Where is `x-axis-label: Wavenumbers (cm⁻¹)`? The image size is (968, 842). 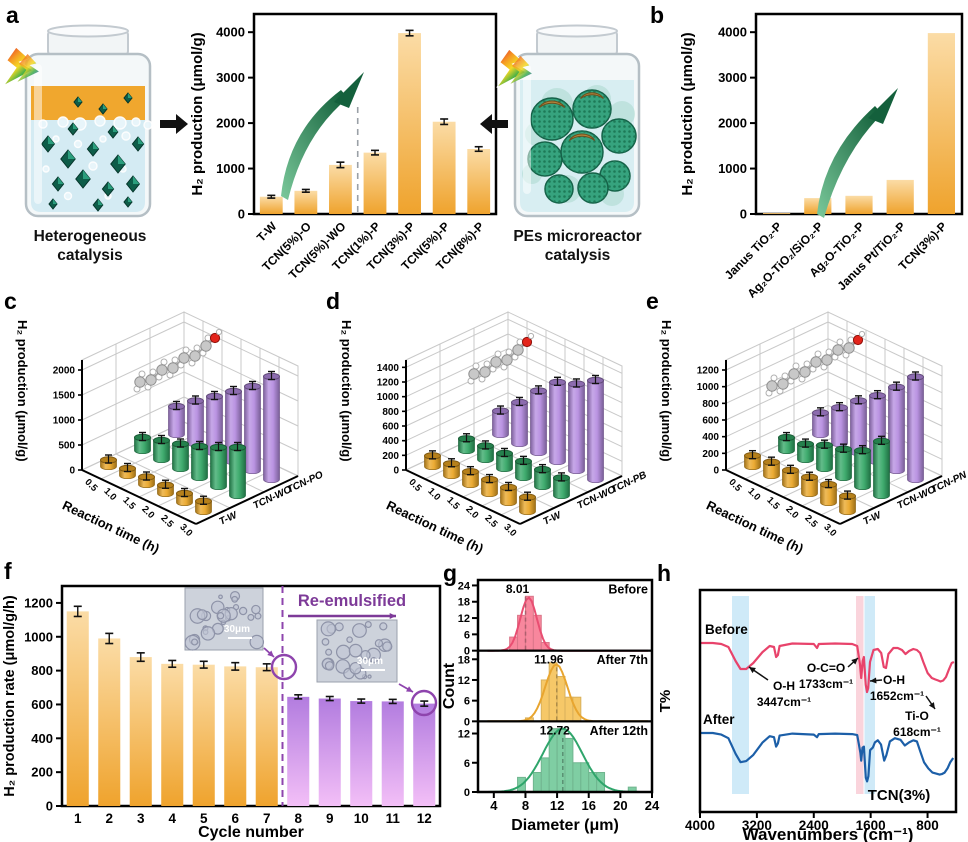
x-axis-label: Wavenumbers (cm⁻¹) is located at coordinates (828, 833).